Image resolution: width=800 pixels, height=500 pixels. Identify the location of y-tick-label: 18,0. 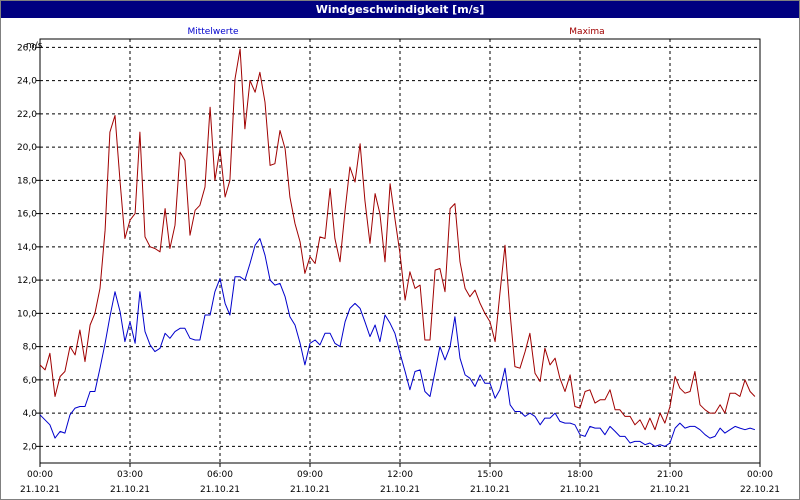
(27, 181).